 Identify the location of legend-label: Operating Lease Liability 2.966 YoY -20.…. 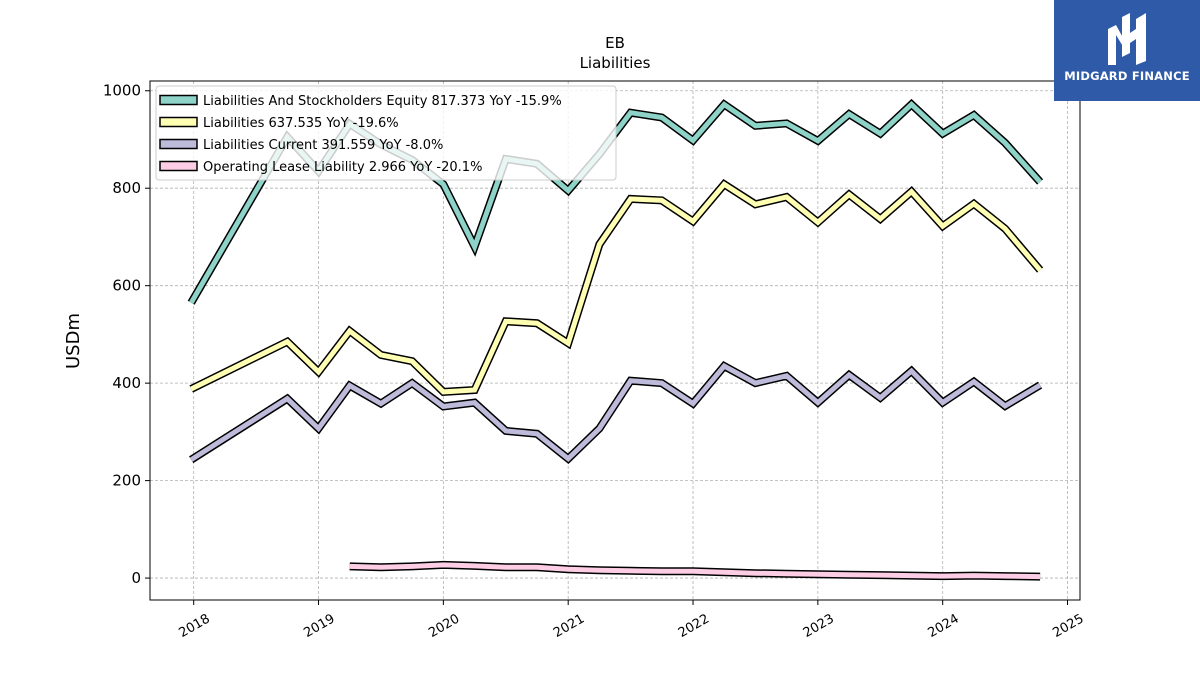
(342, 167).